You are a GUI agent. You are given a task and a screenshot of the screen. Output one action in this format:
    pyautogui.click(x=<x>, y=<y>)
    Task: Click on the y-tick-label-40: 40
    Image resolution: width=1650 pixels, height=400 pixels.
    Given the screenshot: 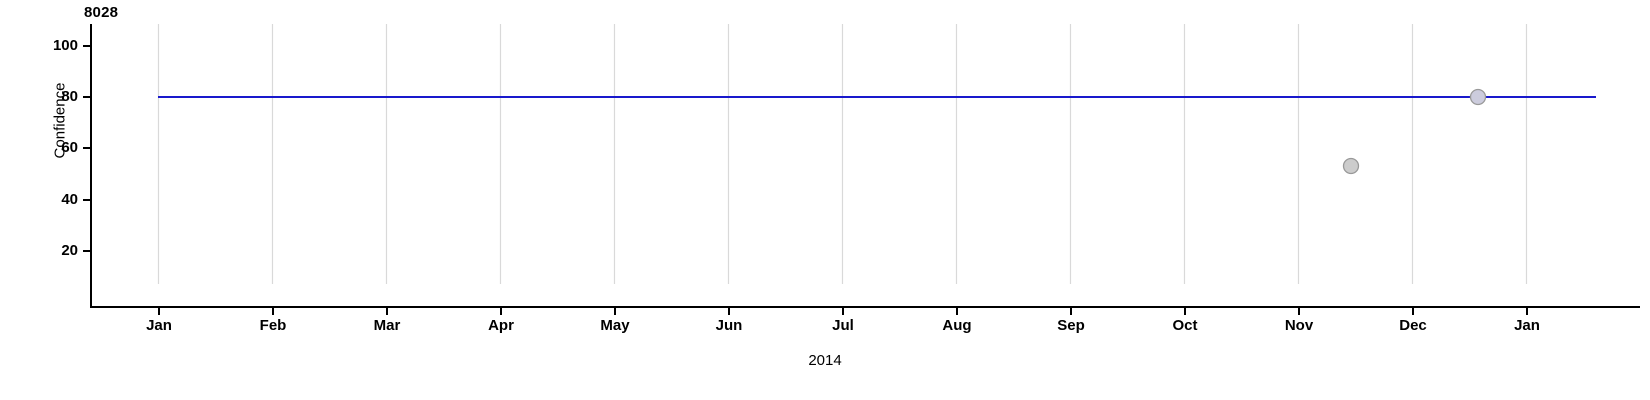 What is the action you would take?
    pyautogui.click(x=69, y=199)
    